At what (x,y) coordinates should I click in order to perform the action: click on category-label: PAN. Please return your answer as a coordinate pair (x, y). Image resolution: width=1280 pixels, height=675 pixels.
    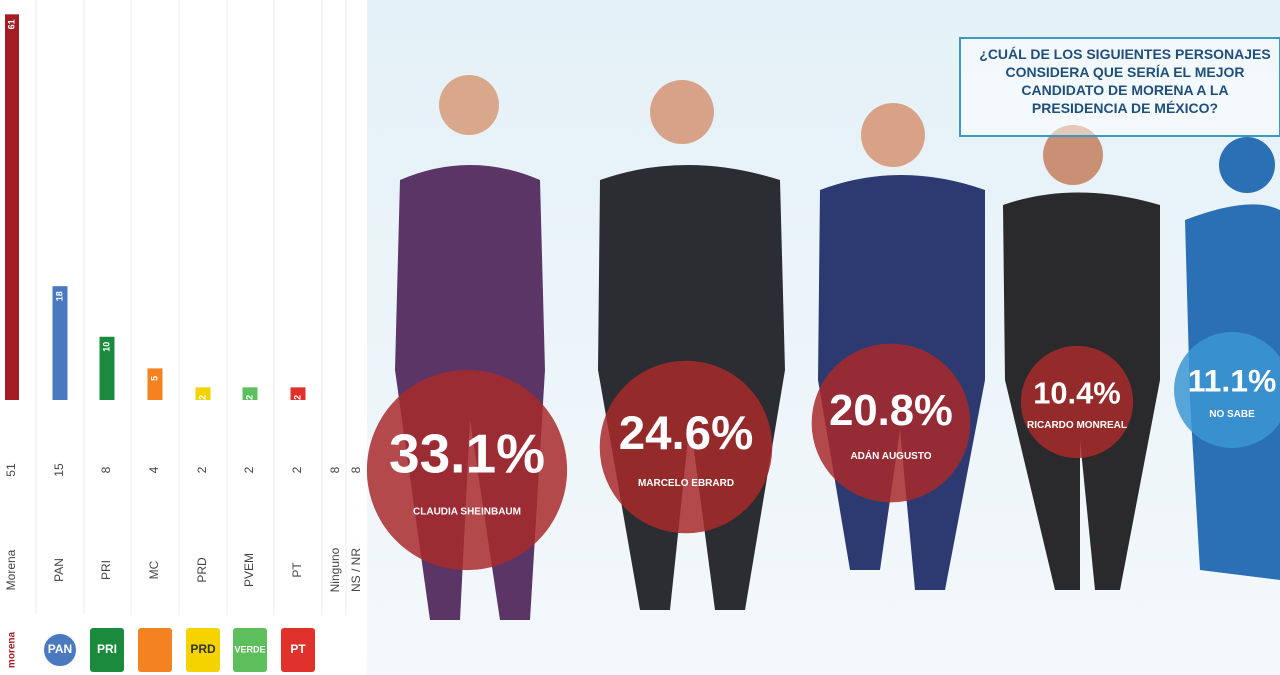
    Looking at the image, I should click on (59, 570).